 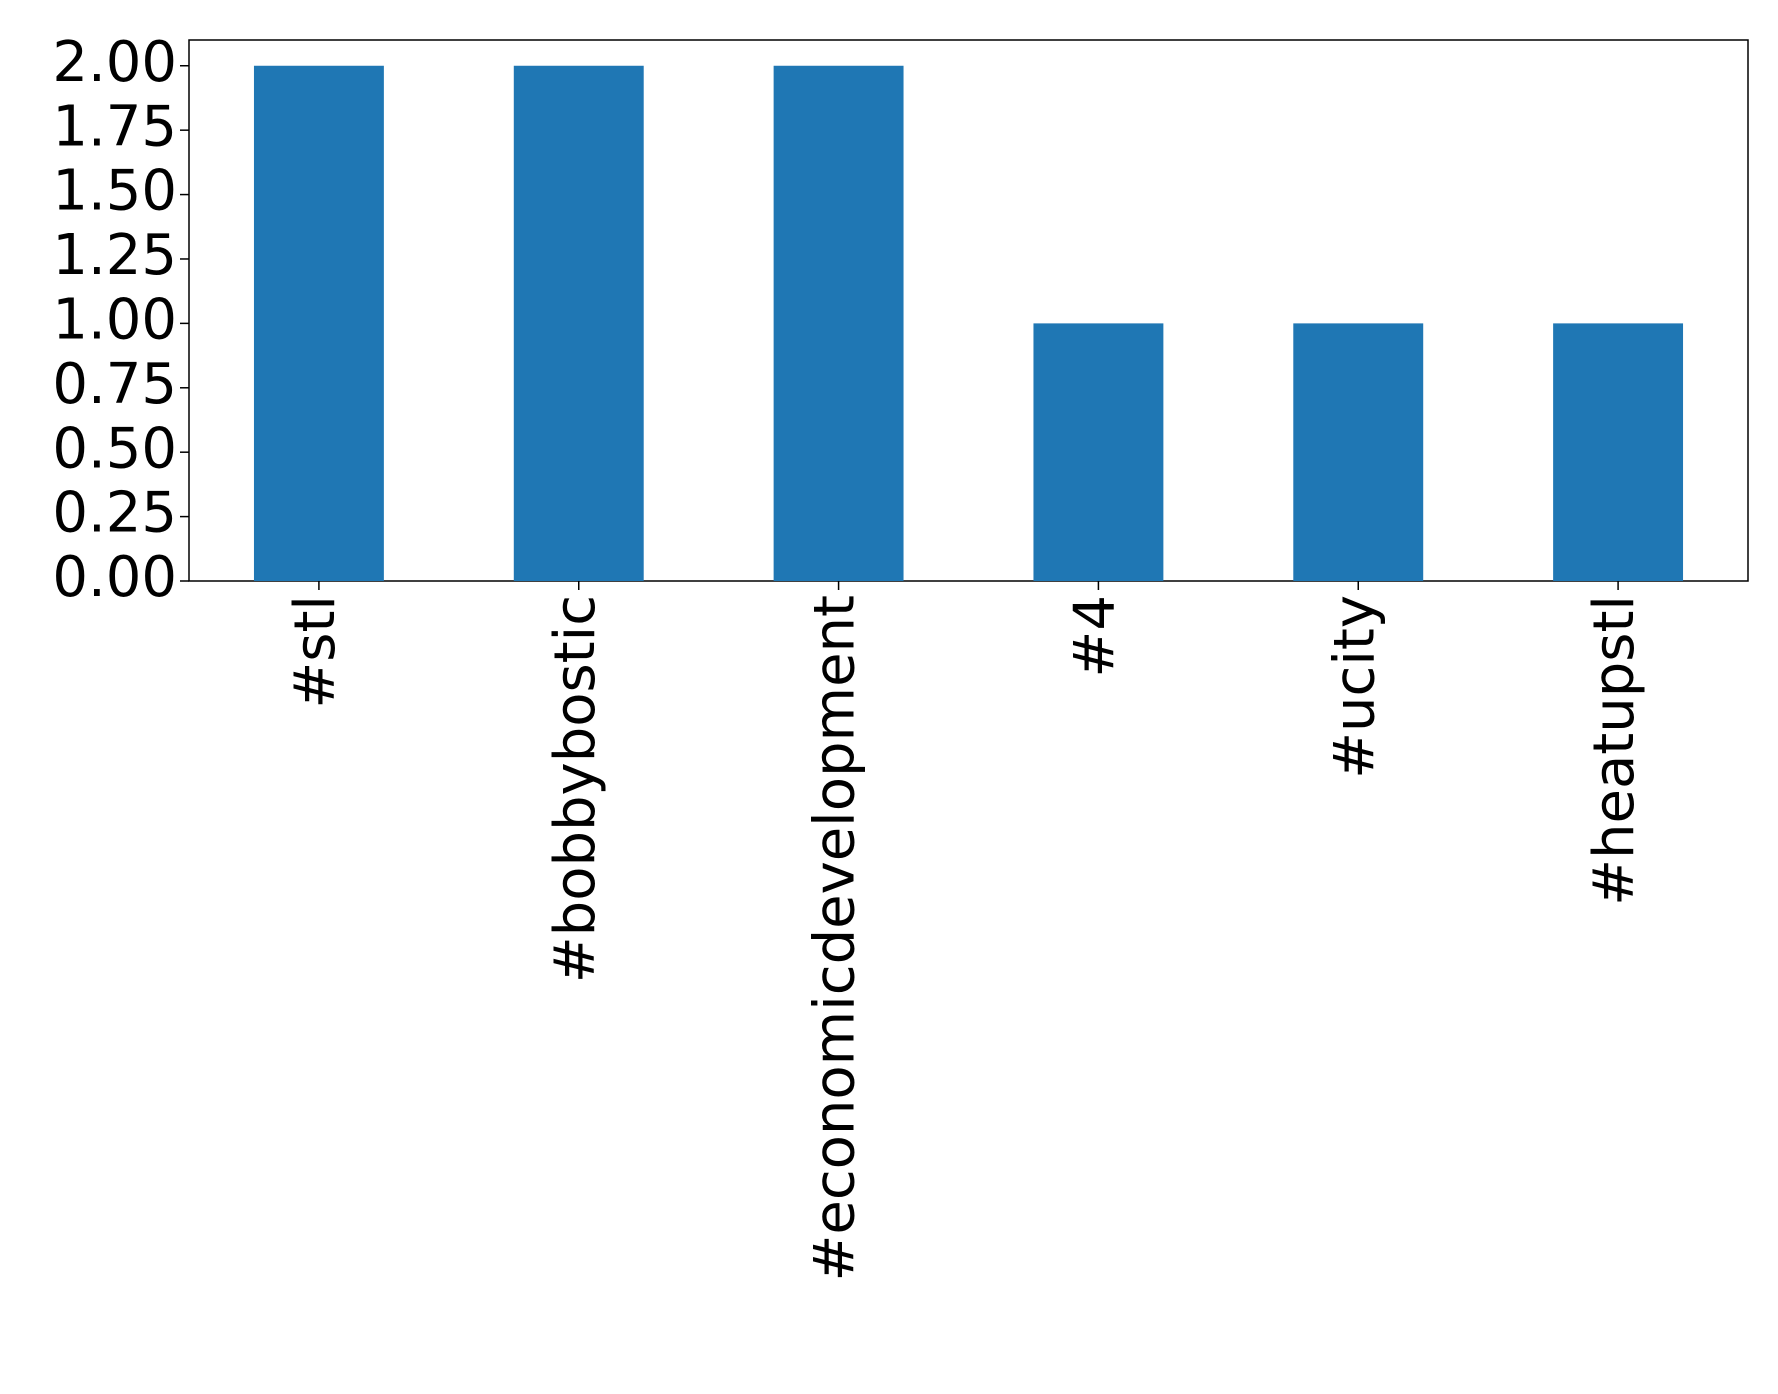 I want to click on y-tick-label: 1.25, so click(x=114, y=255).